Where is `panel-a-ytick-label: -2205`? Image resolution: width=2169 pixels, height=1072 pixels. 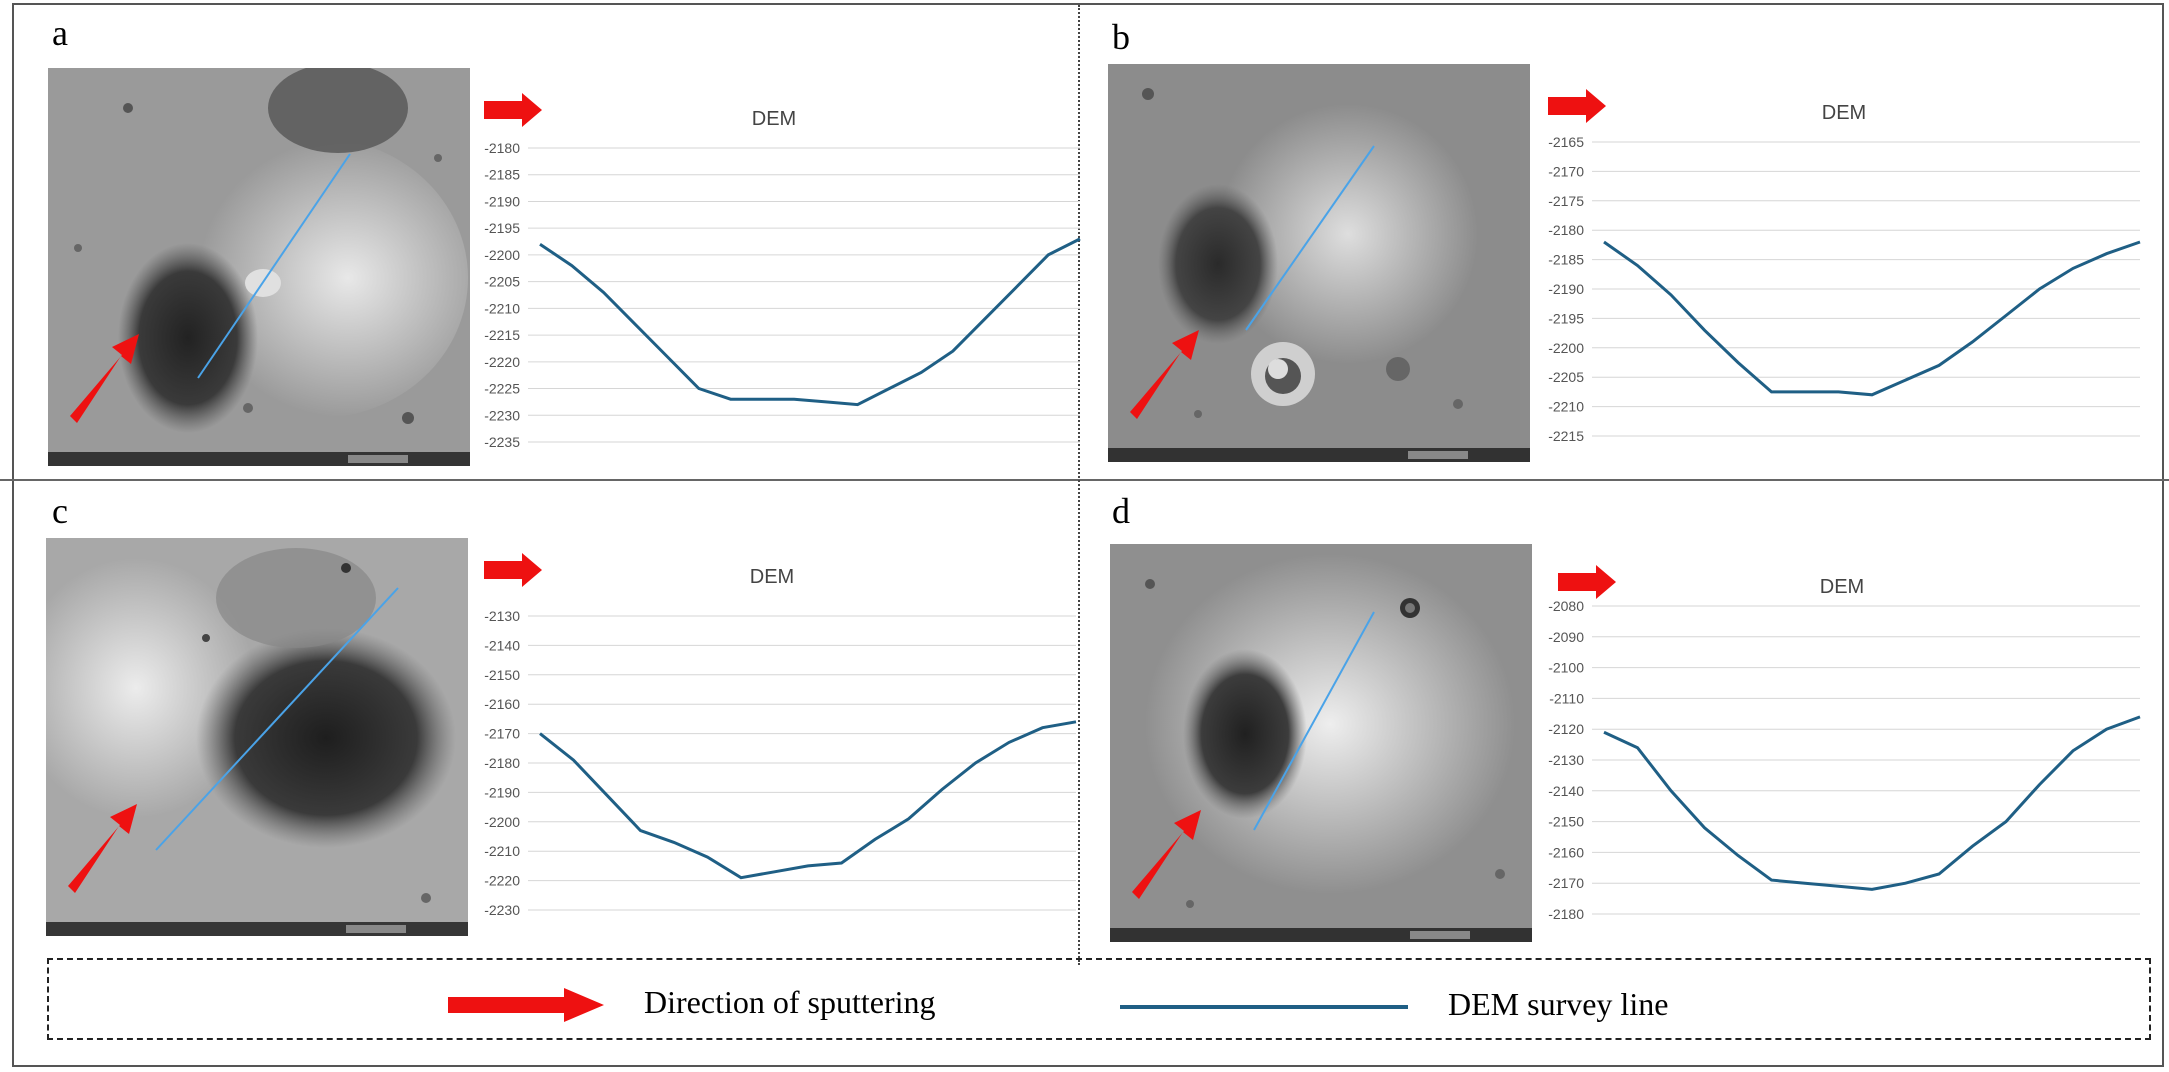 panel-a-ytick-label: -2205 is located at coordinates (502, 282).